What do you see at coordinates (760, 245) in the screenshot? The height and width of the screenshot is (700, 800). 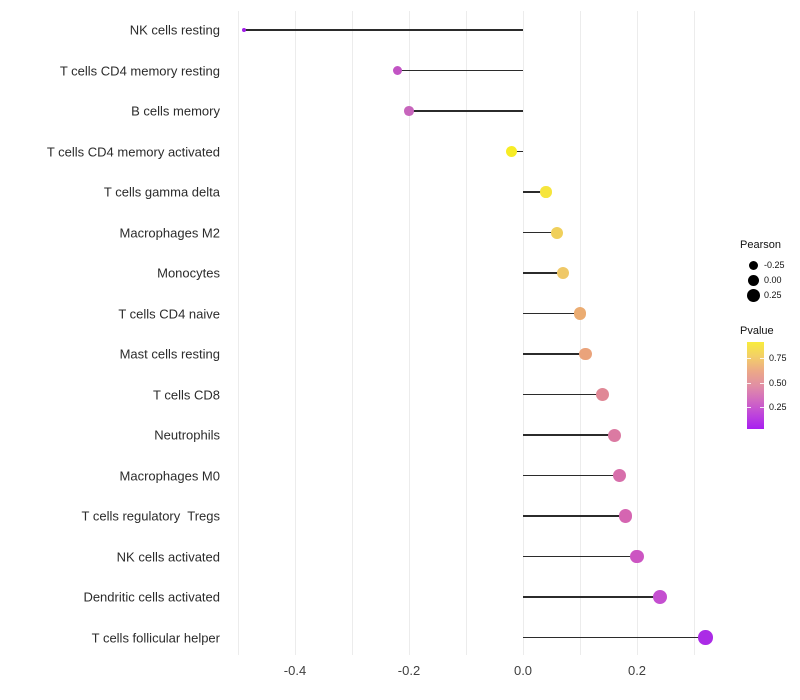 I see `pearson-legend-title: Pearson` at bounding box center [760, 245].